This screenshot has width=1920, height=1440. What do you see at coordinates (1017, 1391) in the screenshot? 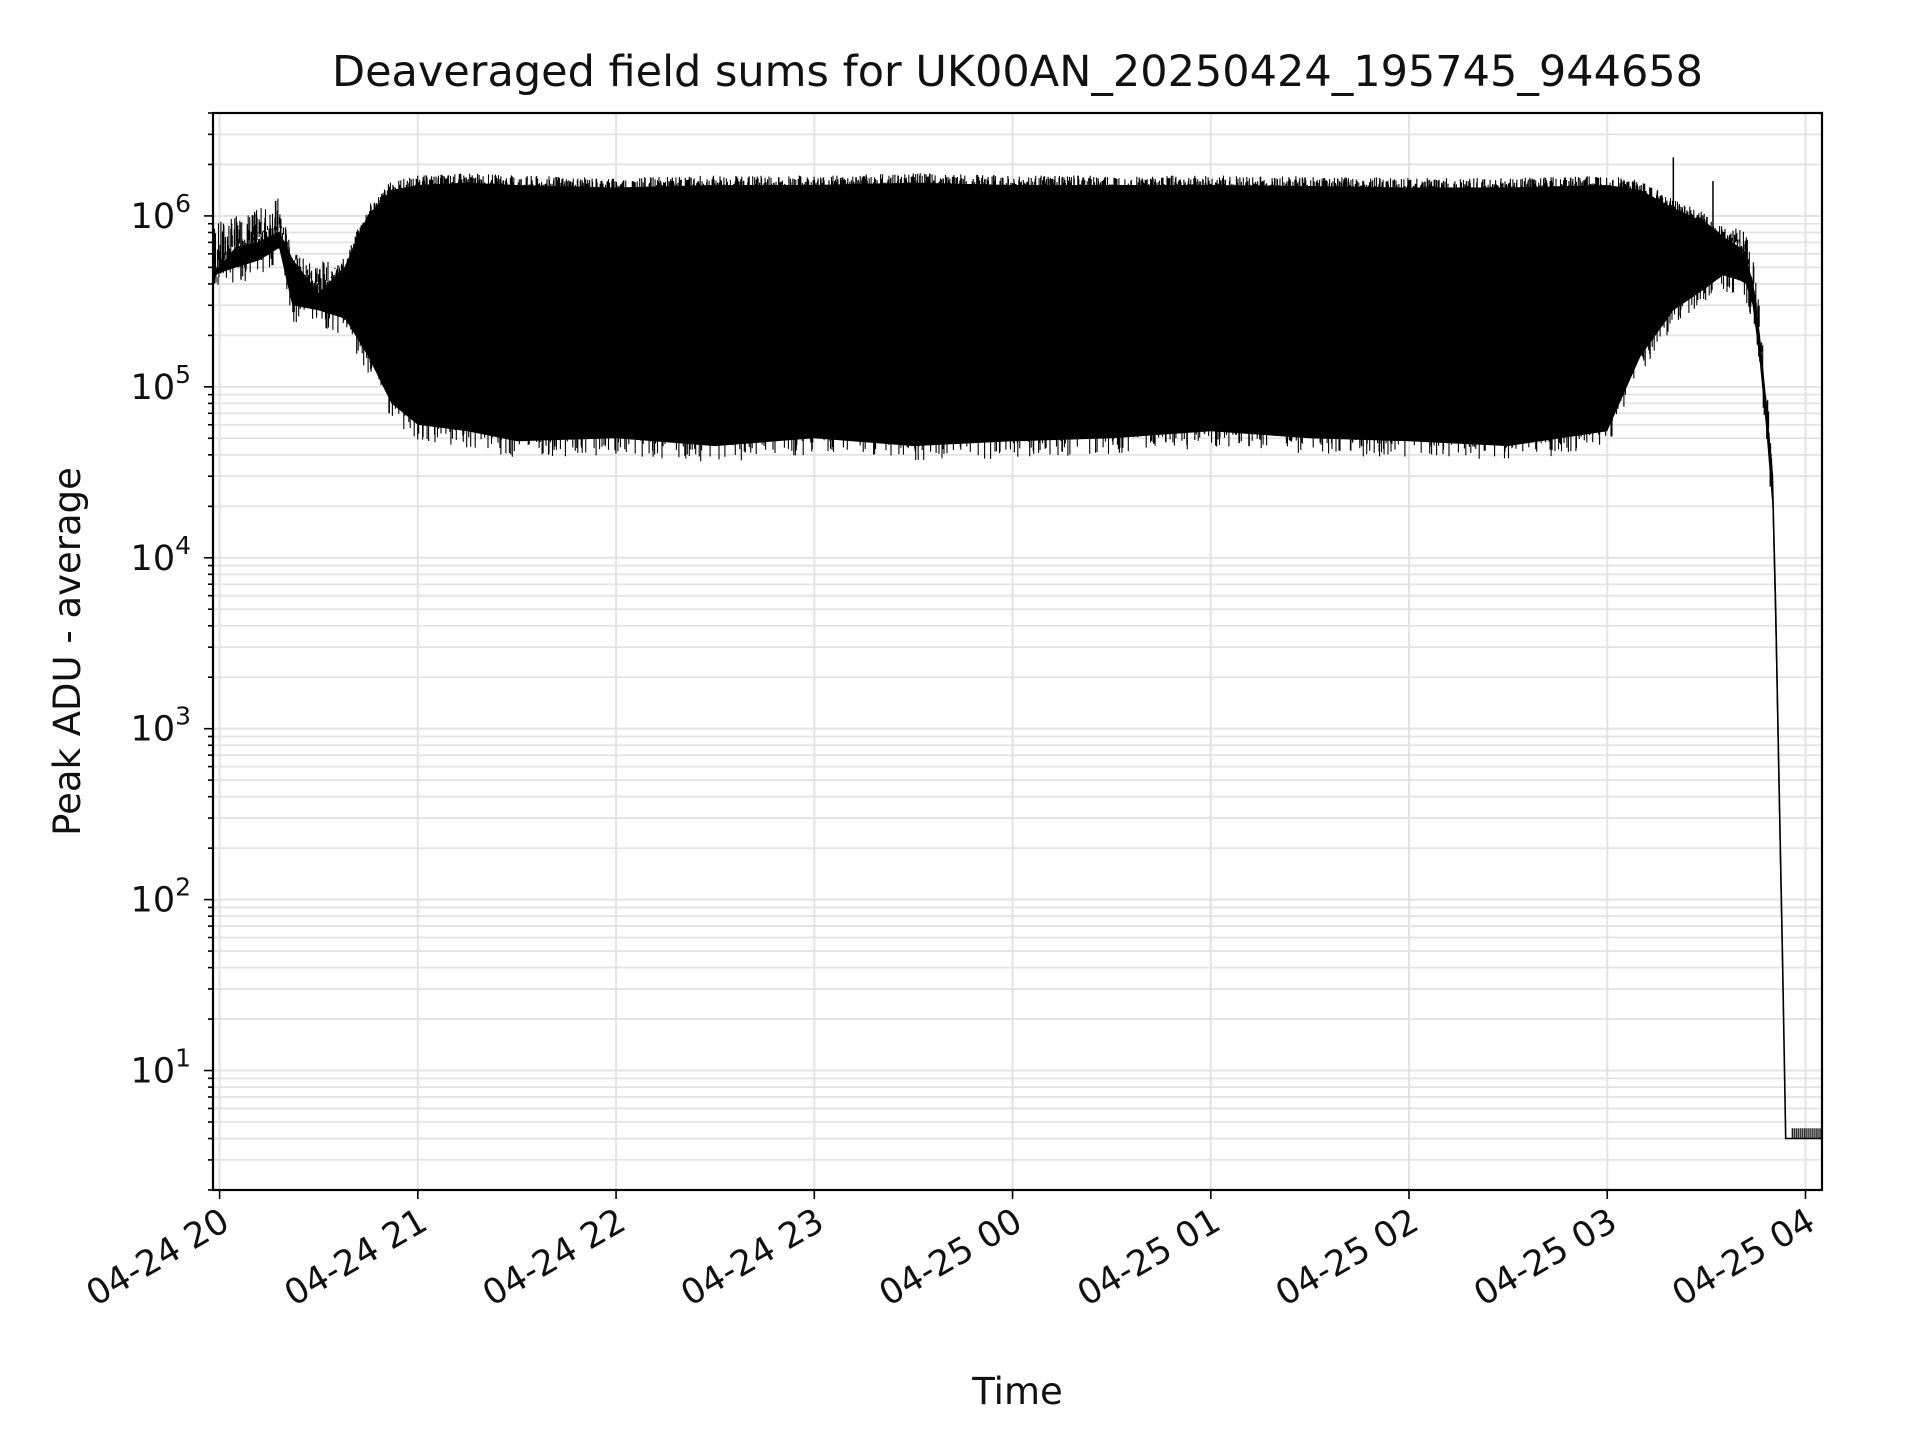
I see `x-axis-label: Time` at bounding box center [1017, 1391].